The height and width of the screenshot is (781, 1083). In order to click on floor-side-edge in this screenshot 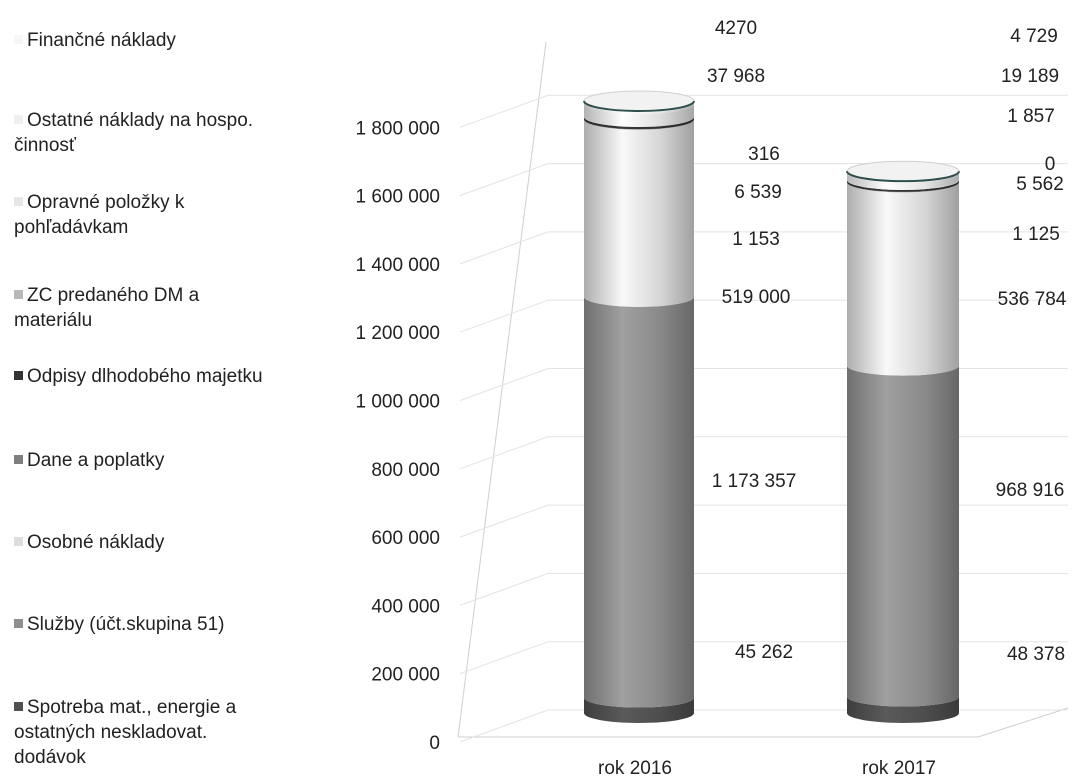, I will do `click(1023, 722)`.